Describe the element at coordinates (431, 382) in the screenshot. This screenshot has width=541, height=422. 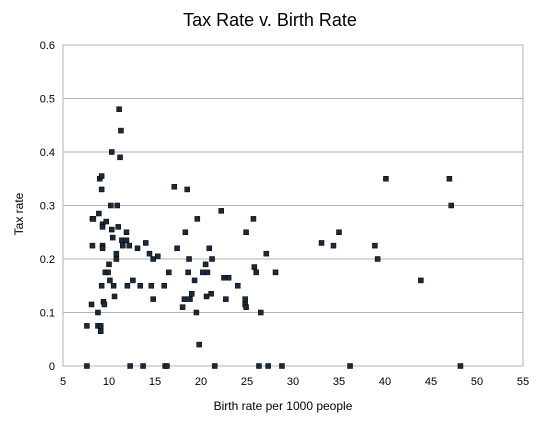
I see `x-tick-label: 45` at that location.